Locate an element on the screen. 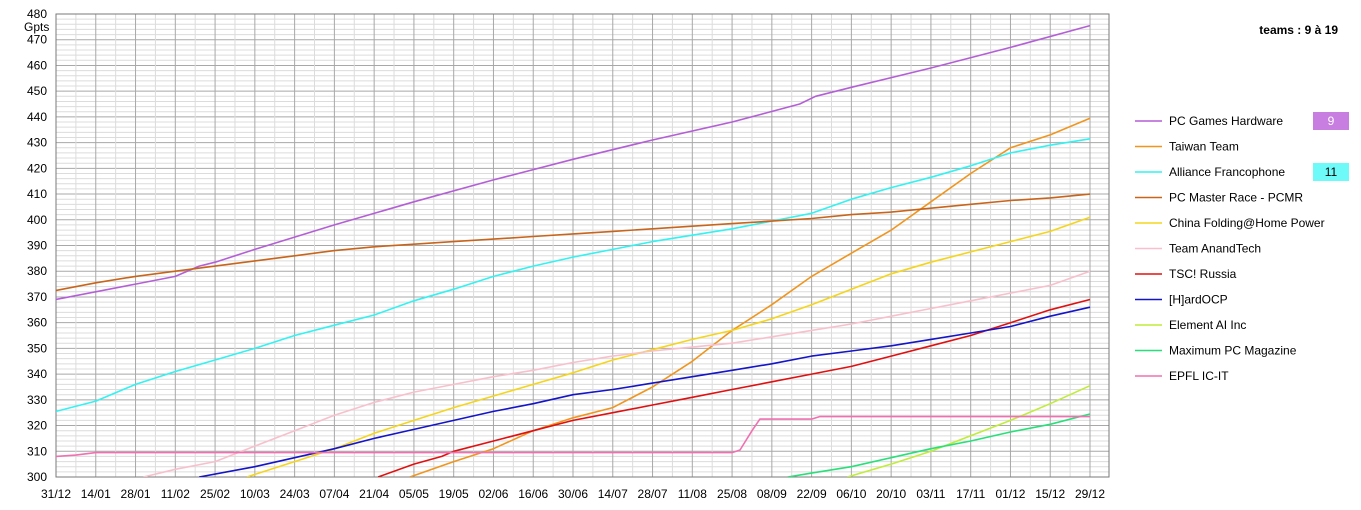  x-tick-label: 14/01 is located at coordinates (96, 494).